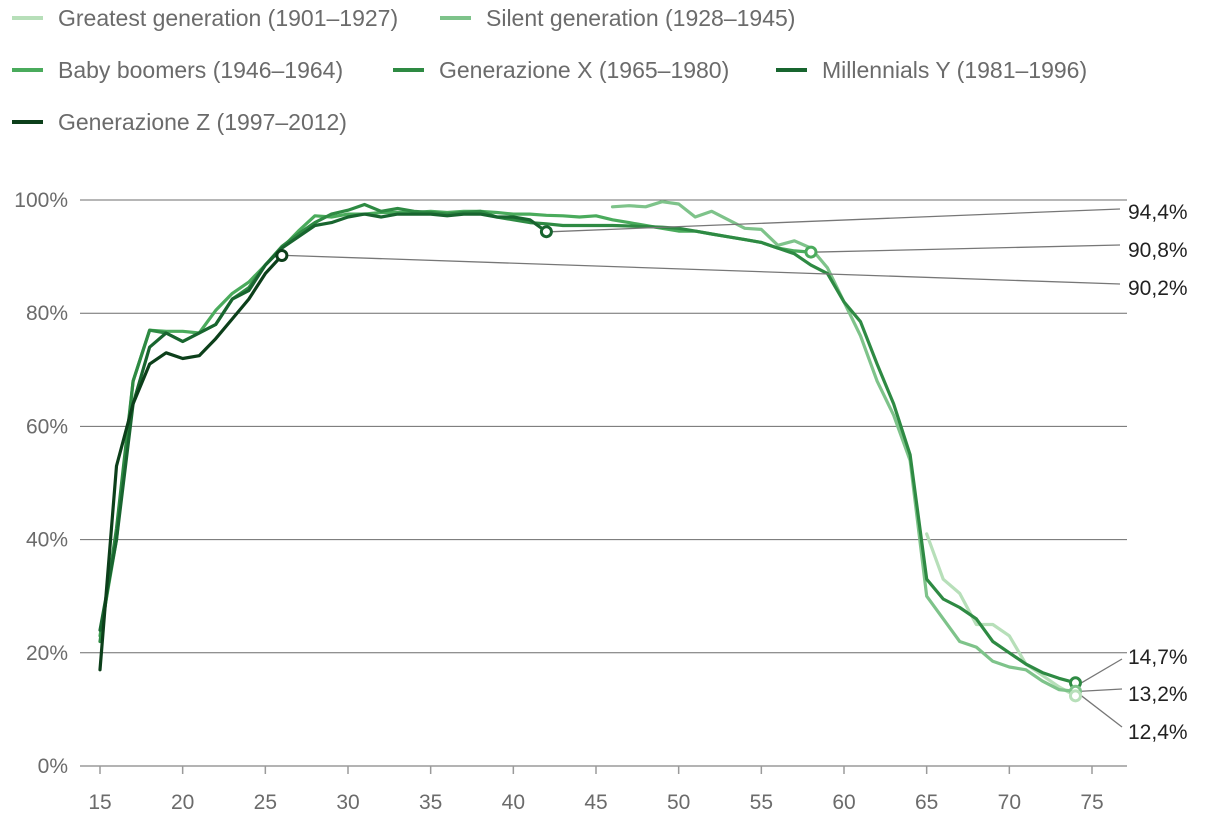 The width and height of the screenshot is (1220, 826). Describe the element at coordinates (182, 802) in the screenshot. I see `x-tick-label-20: 20` at that location.